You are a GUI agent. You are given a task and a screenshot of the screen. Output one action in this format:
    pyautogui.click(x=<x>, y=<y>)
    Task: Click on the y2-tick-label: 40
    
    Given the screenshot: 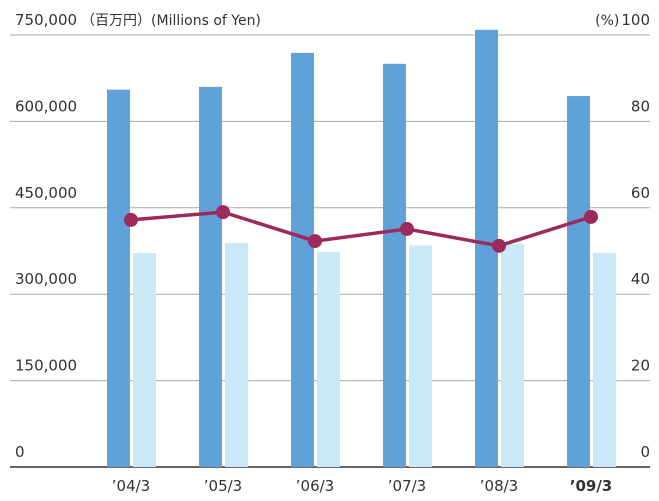 What is the action you would take?
    pyautogui.click(x=640, y=279)
    